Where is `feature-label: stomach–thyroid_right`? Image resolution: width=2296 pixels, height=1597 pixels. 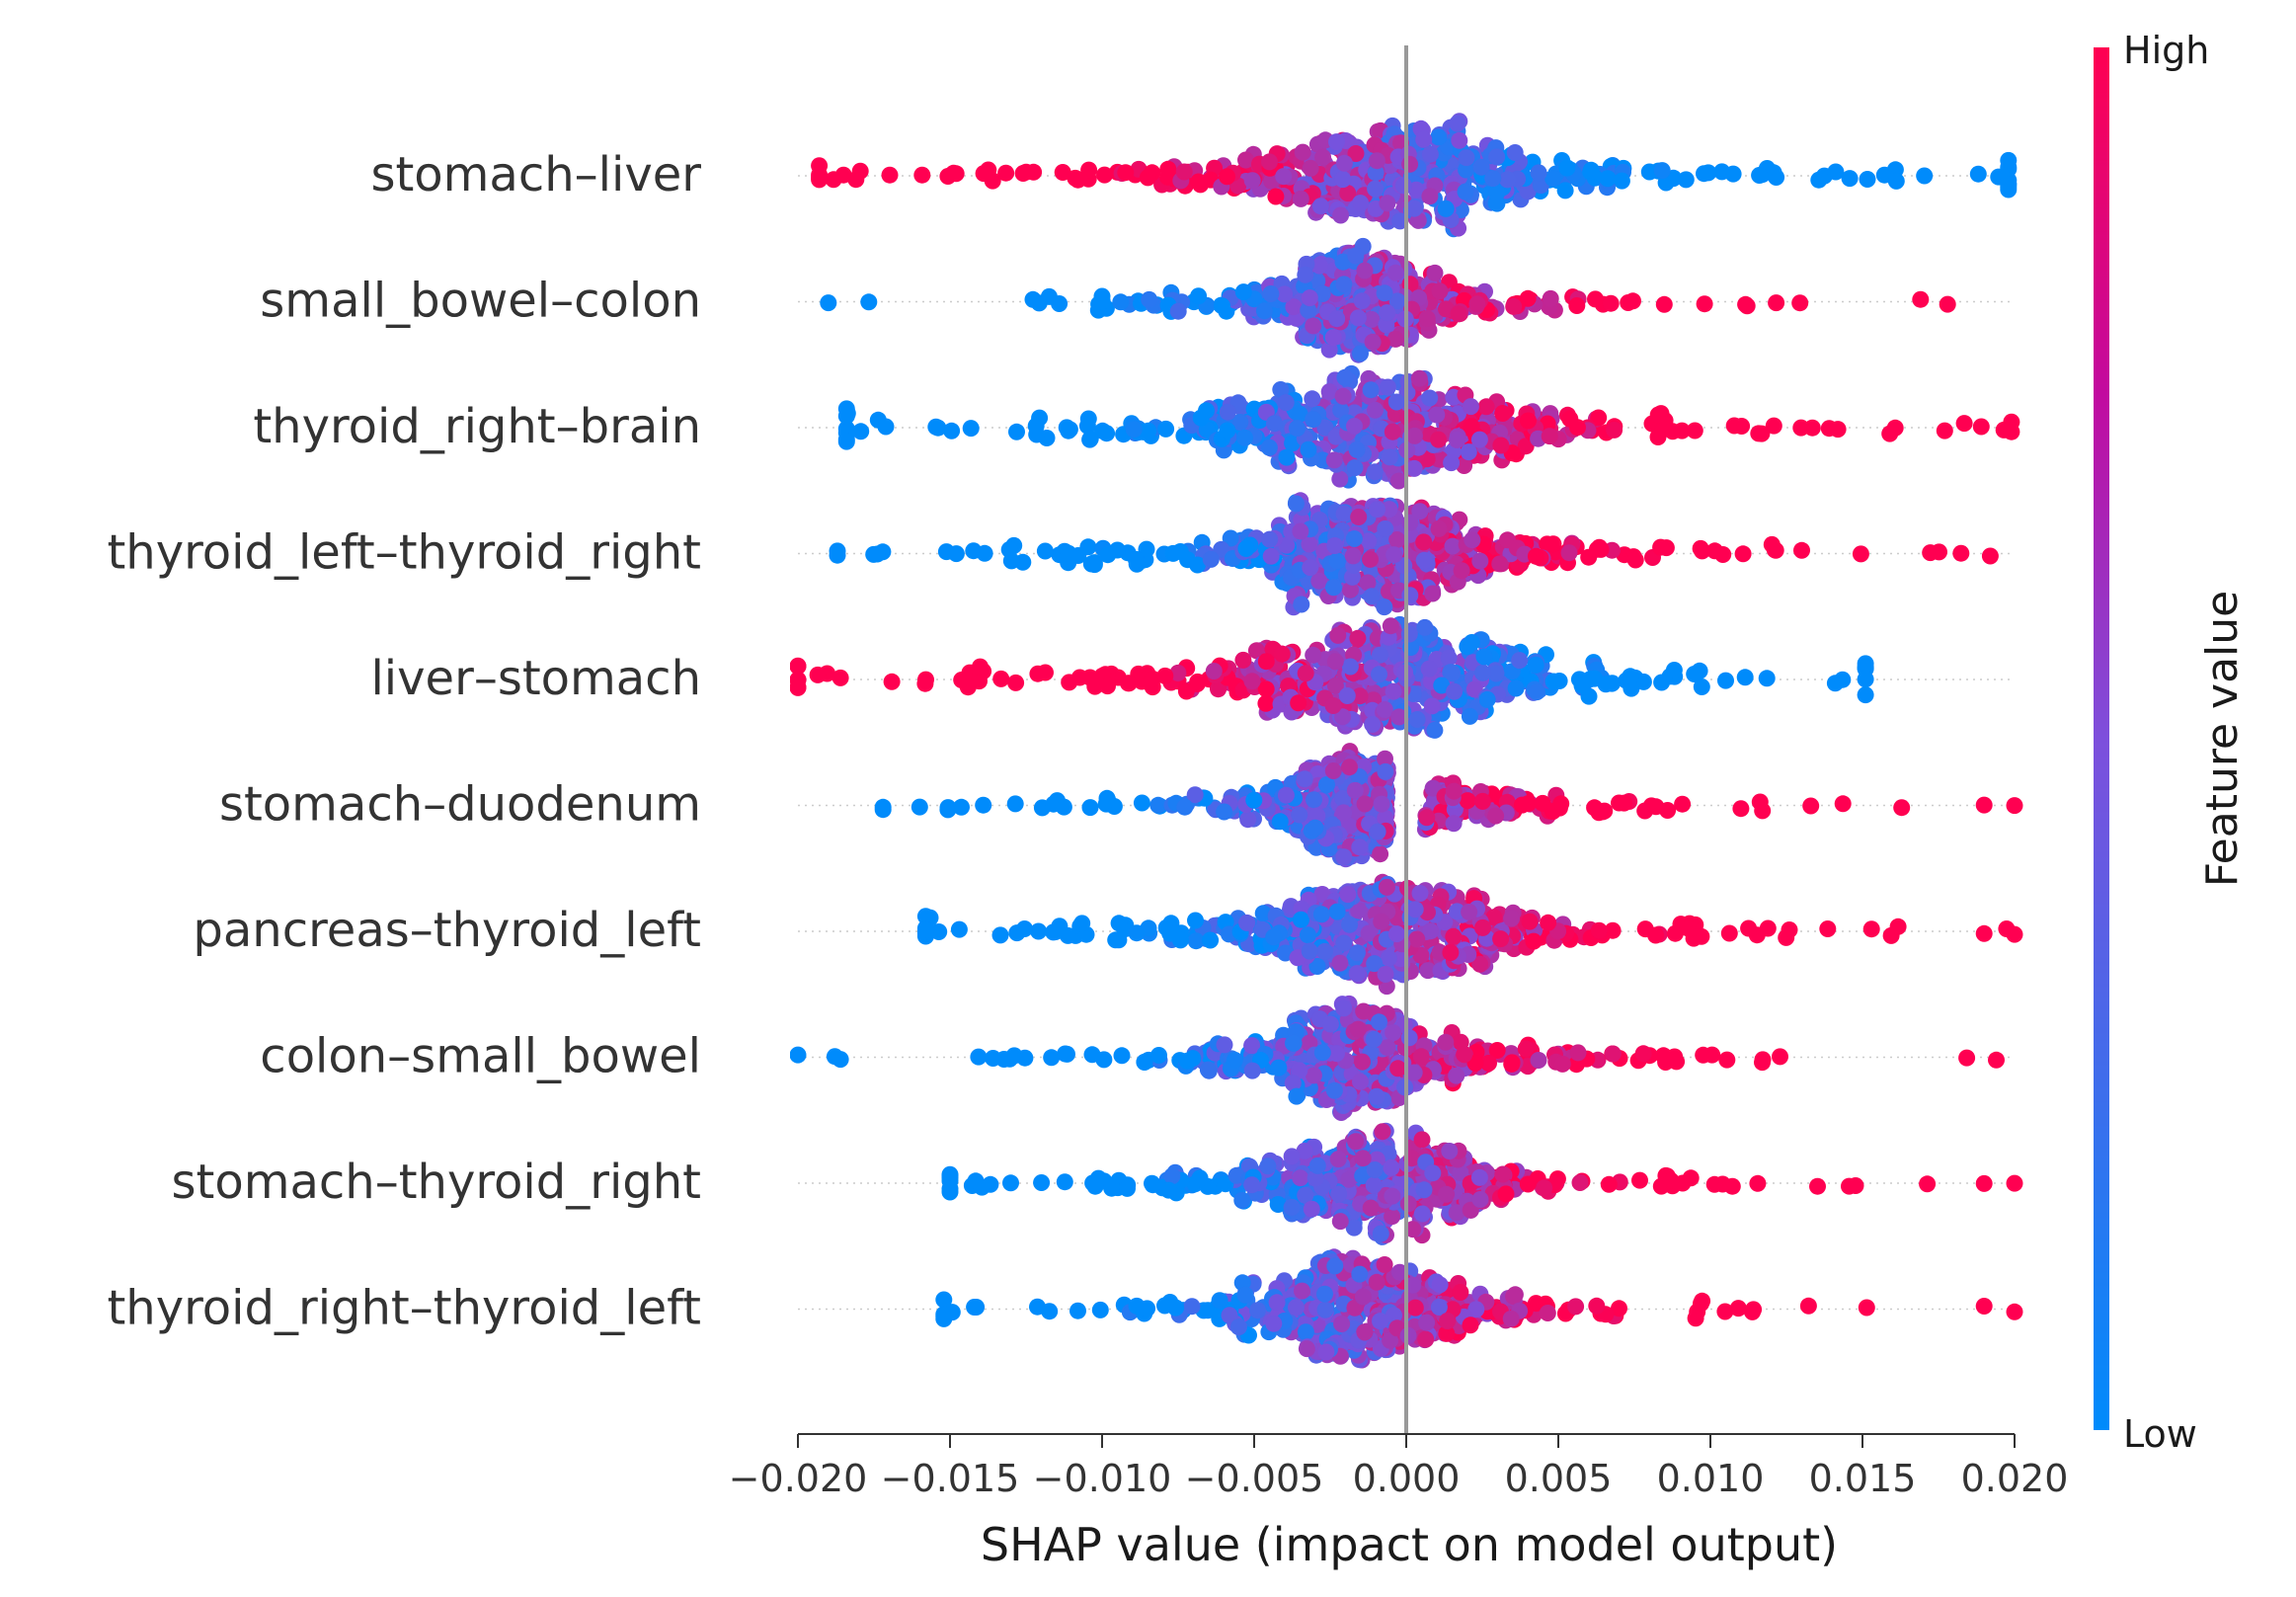 feature-label: stomach–thyroid_right is located at coordinates (437, 1182).